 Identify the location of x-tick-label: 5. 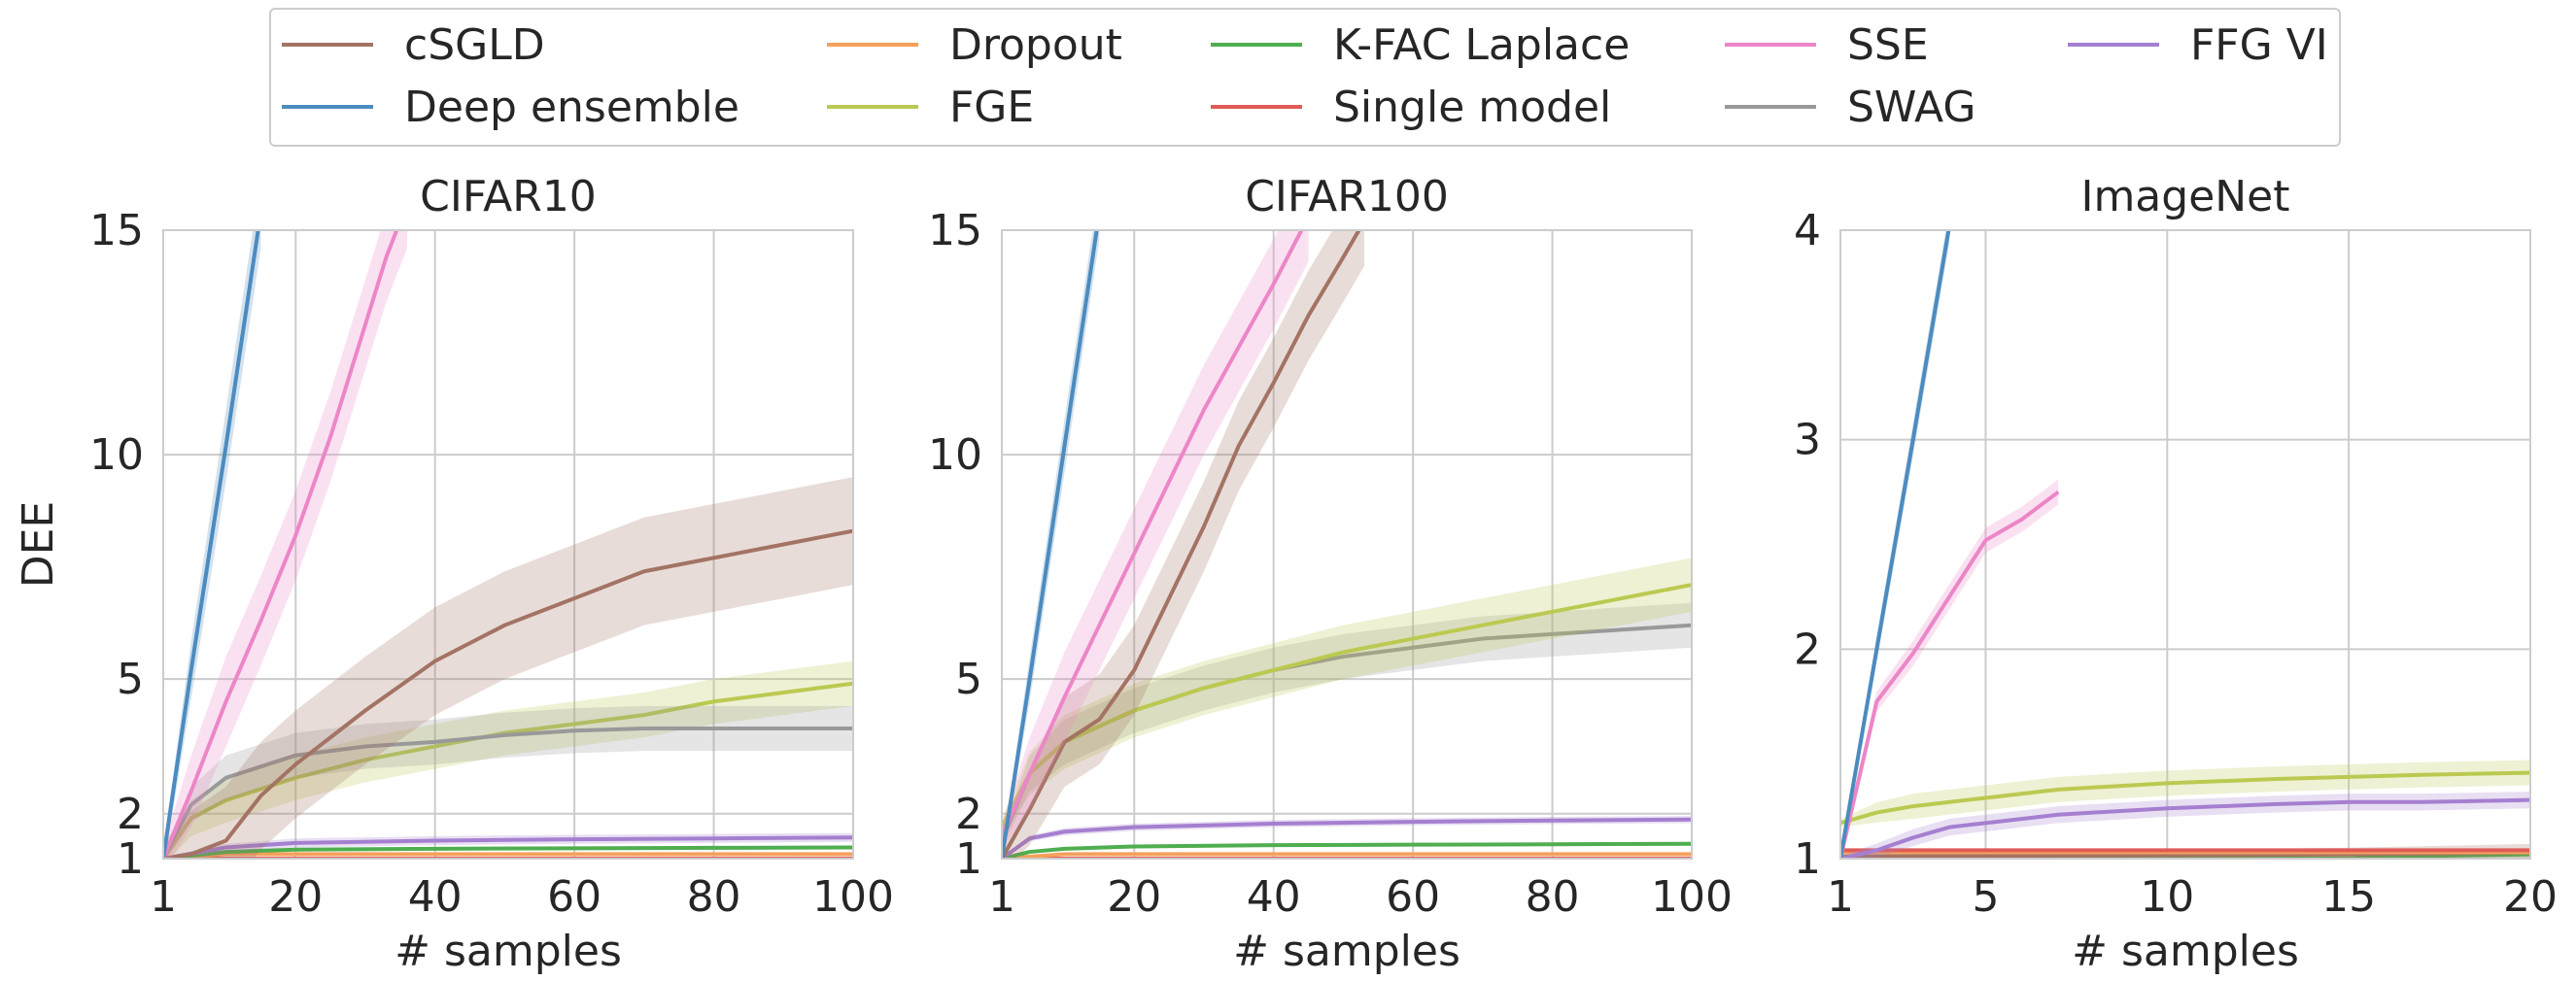
(1985, 897).